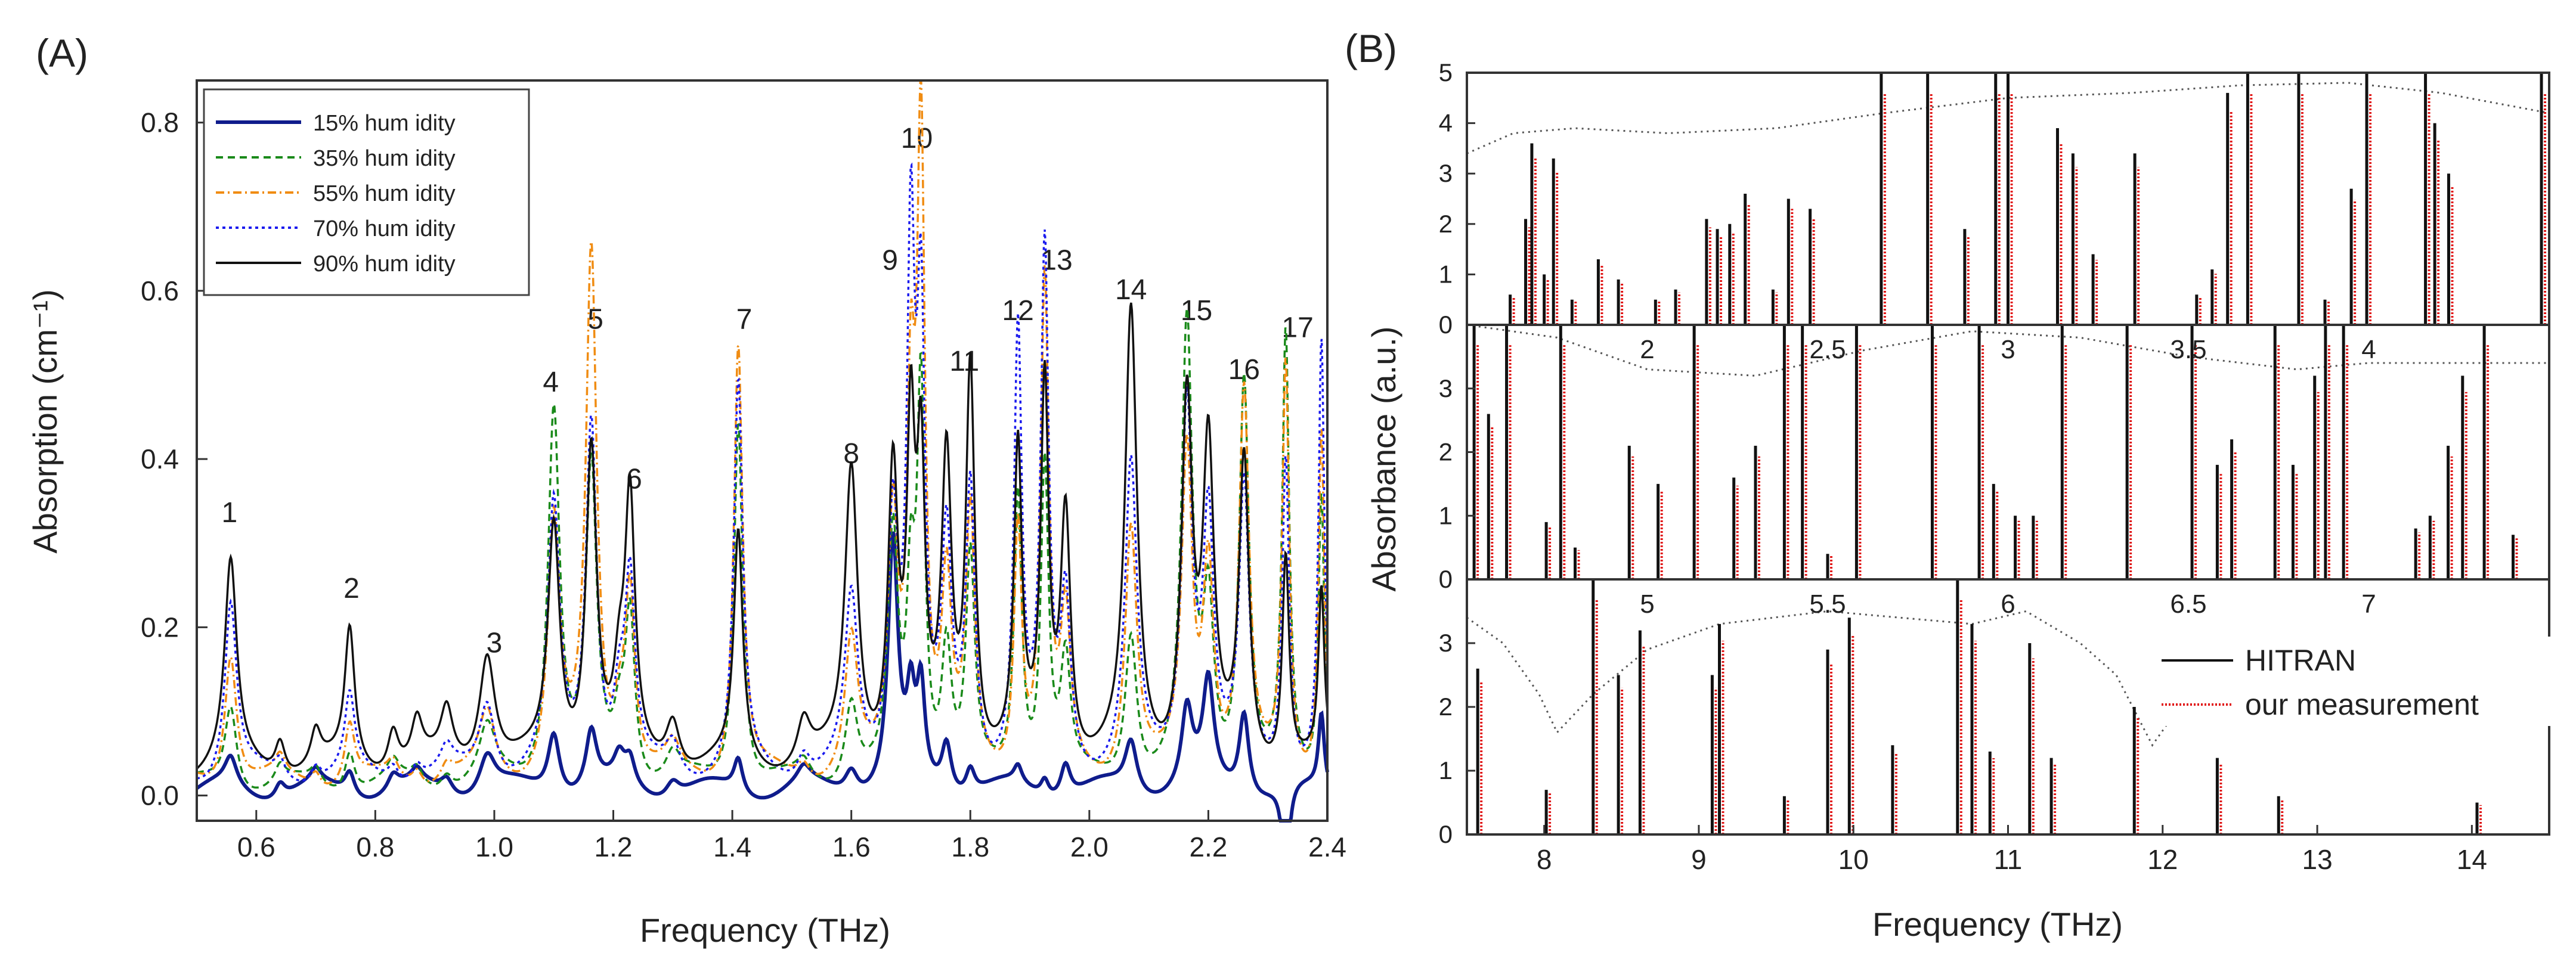 The height and width of the screenshot is (965, 2576). I want to click on b-center-label: 3, so click(2008, 349).